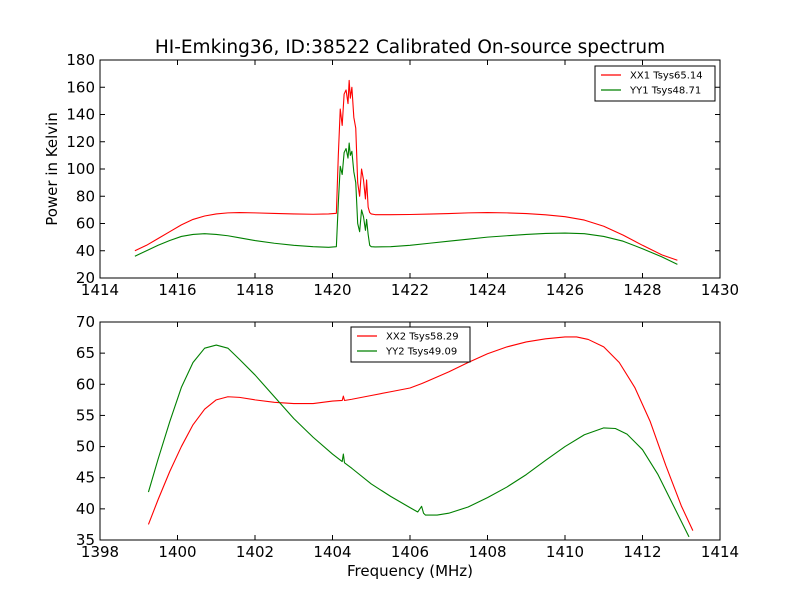  I want to click on x-tick-label: 1406, so click(410, 552).